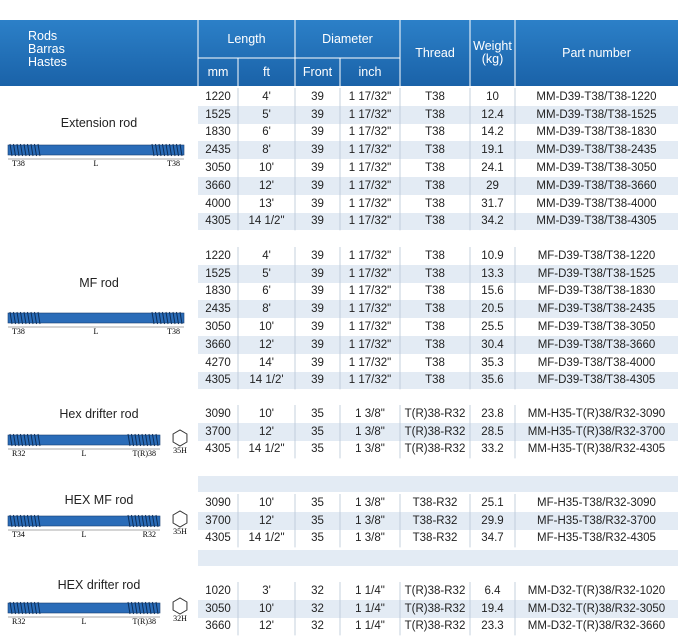  What do you see at coordinates (435, 538) in the screenshot?
I see `cell: T38-R32` at bounding box center [435, 538].